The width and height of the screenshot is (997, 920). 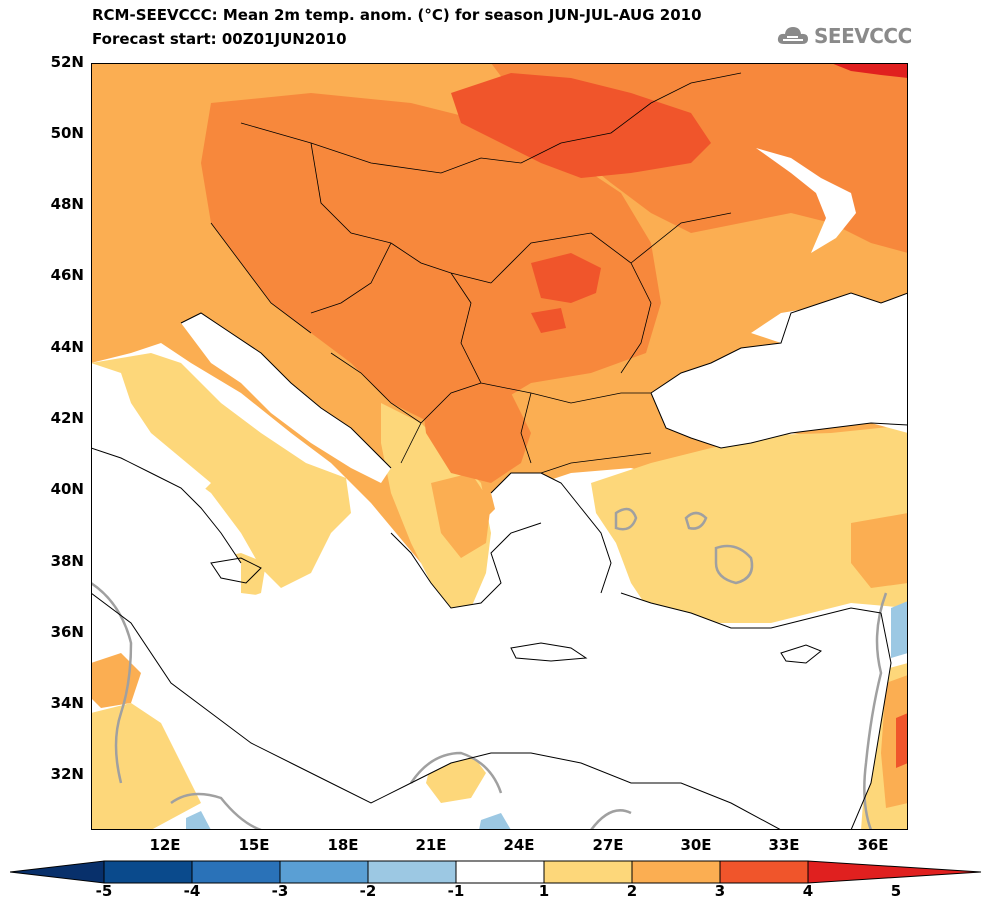 What do you see at coordinates (192, 891) in the screenshot?
I see `colorbar-label: -4` at bounding box center [192, 891].